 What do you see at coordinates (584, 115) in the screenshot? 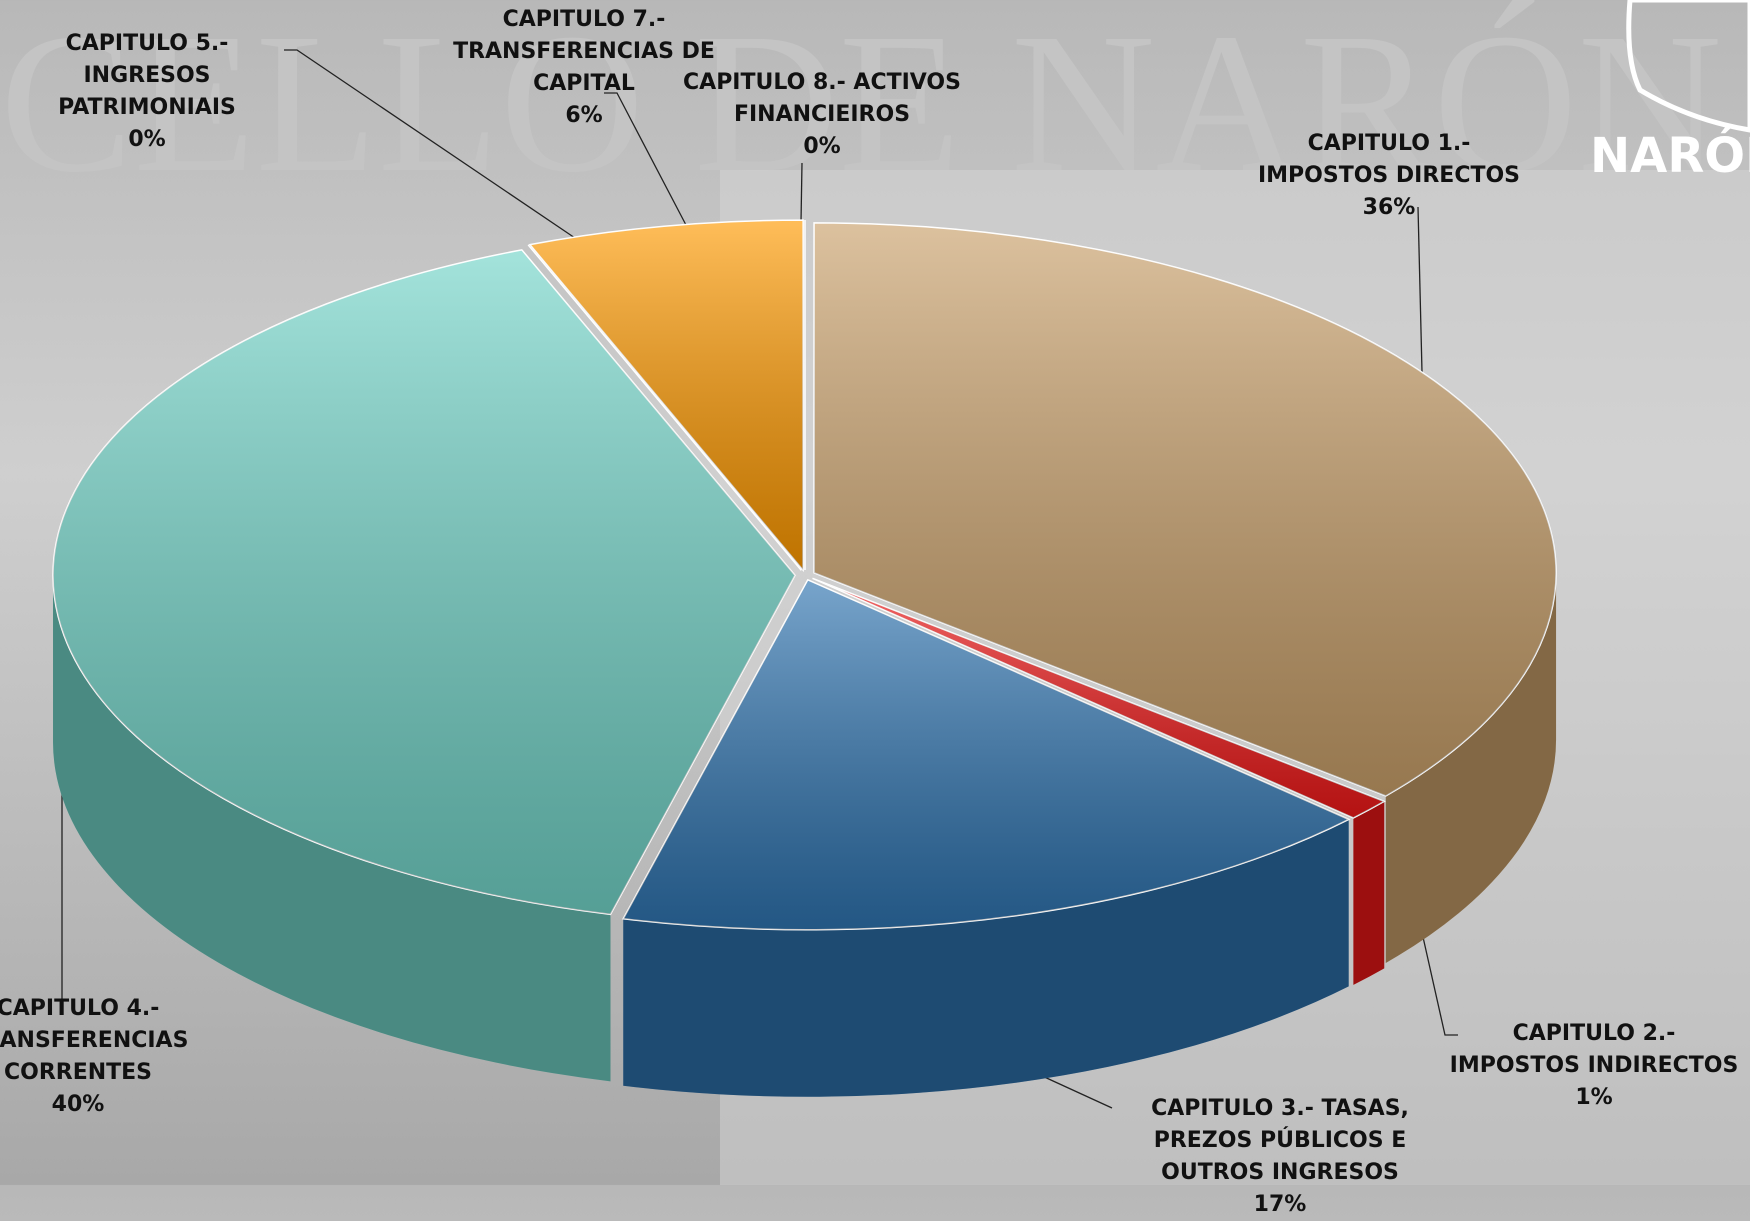
I see `value-label: 6%` at bounding box center [584, 115].